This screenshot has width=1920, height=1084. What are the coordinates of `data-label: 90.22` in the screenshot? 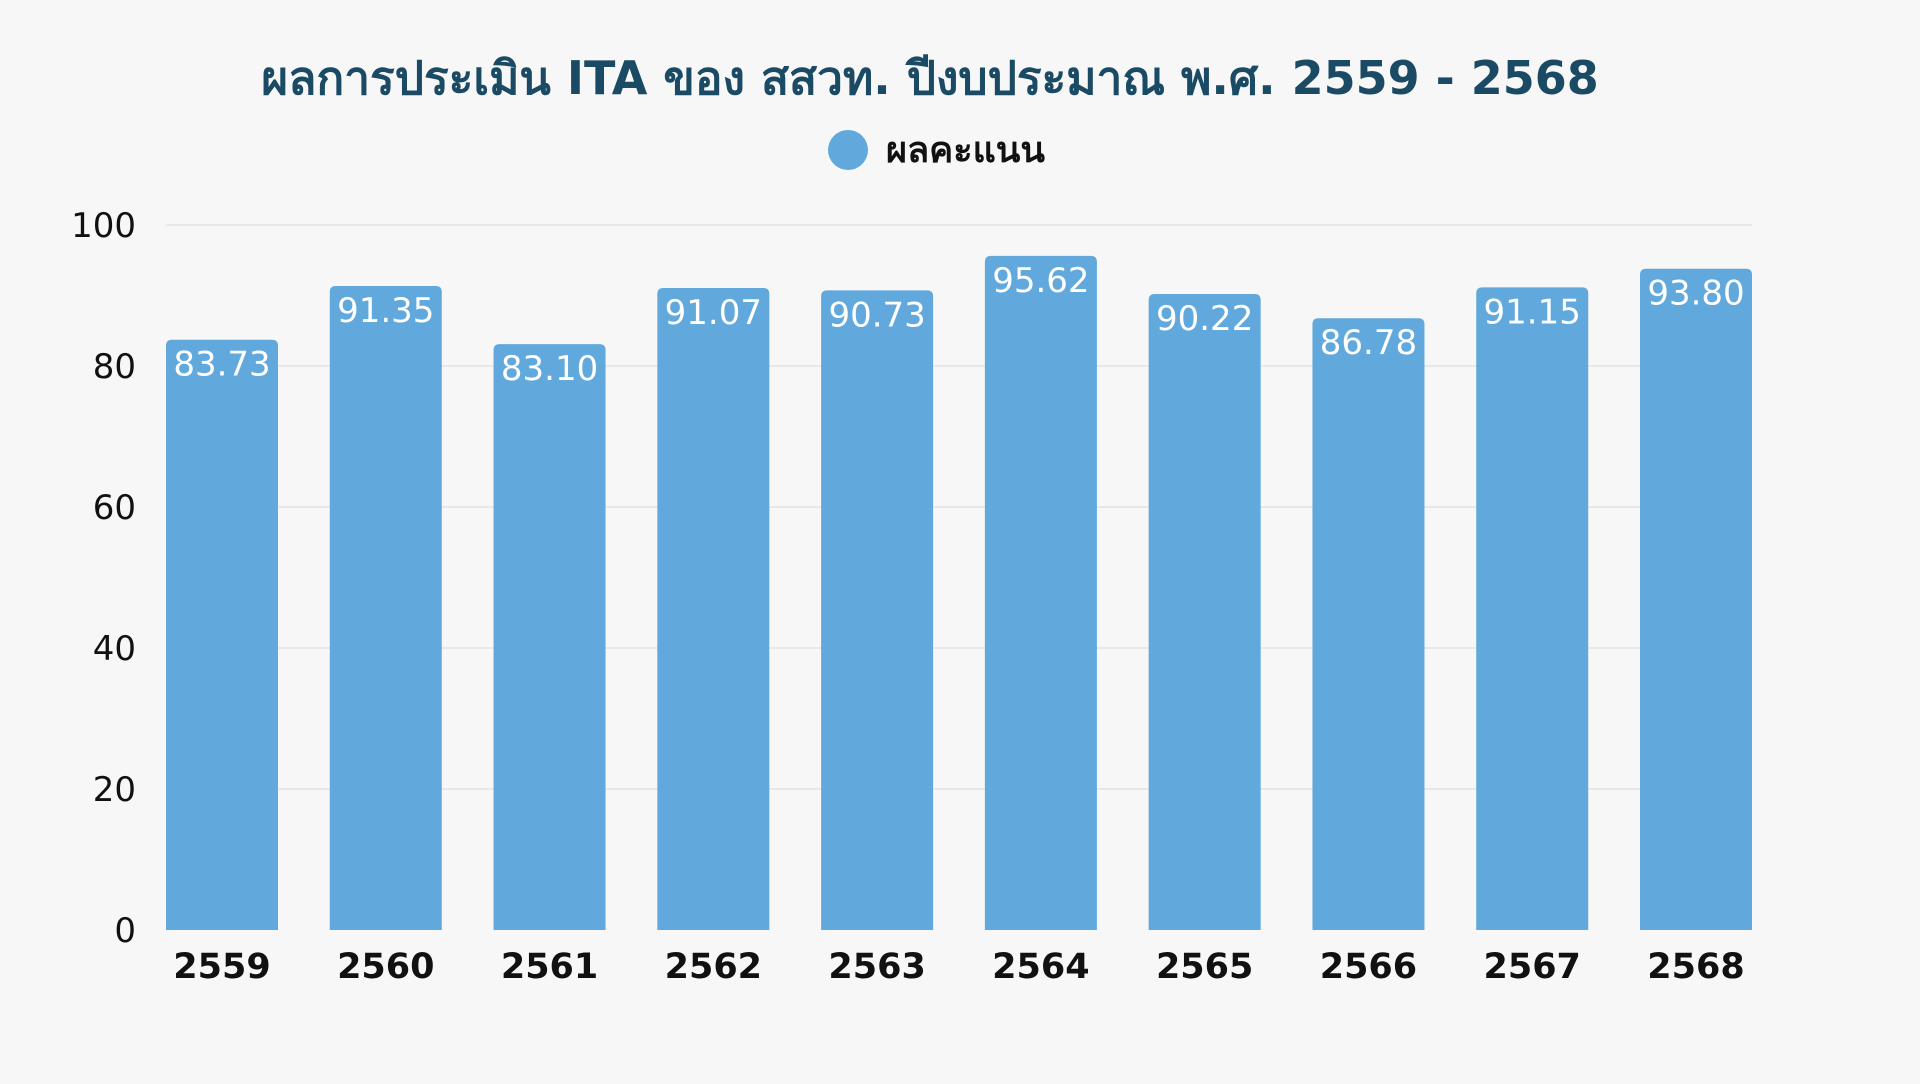 It's located at (1204, 319).